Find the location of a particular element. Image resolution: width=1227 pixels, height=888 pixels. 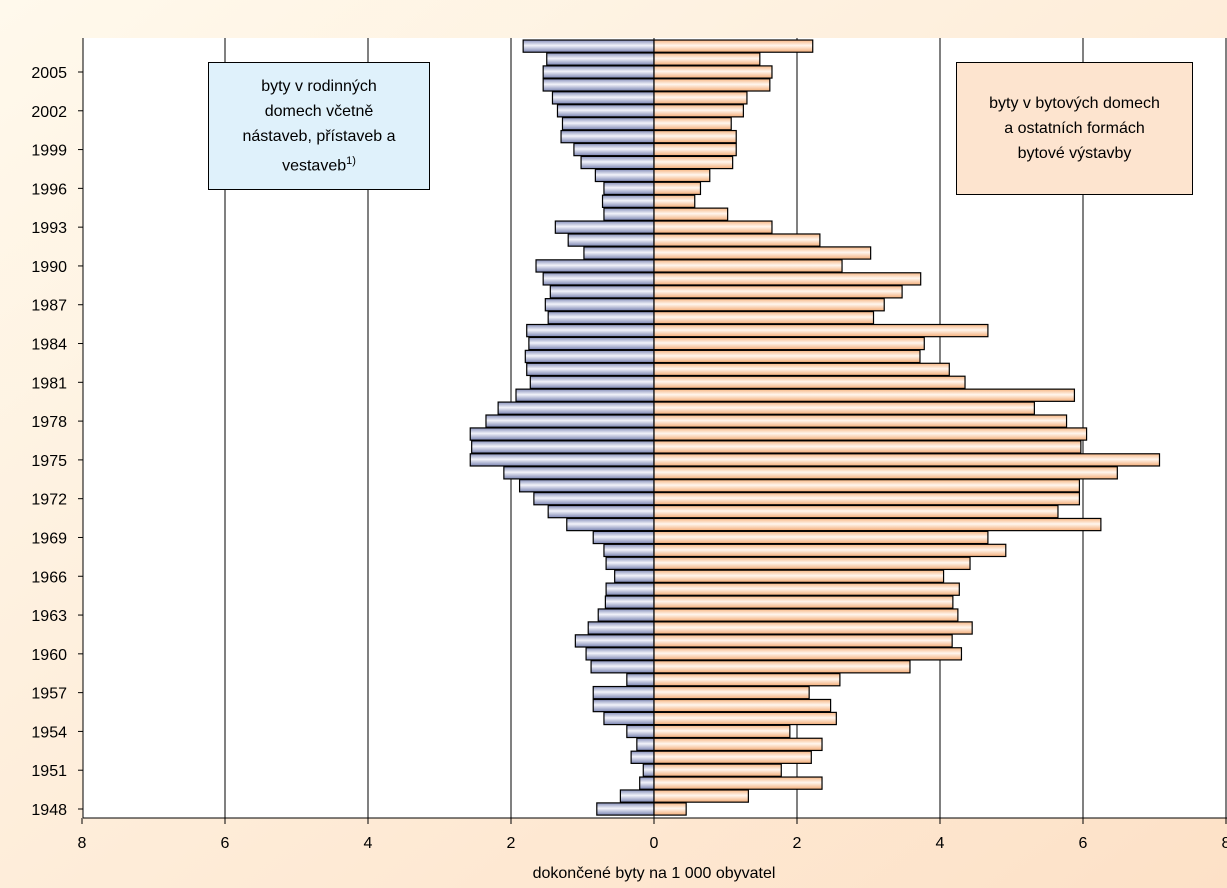

bar-right-1960 is located at coordinates (808, 654).